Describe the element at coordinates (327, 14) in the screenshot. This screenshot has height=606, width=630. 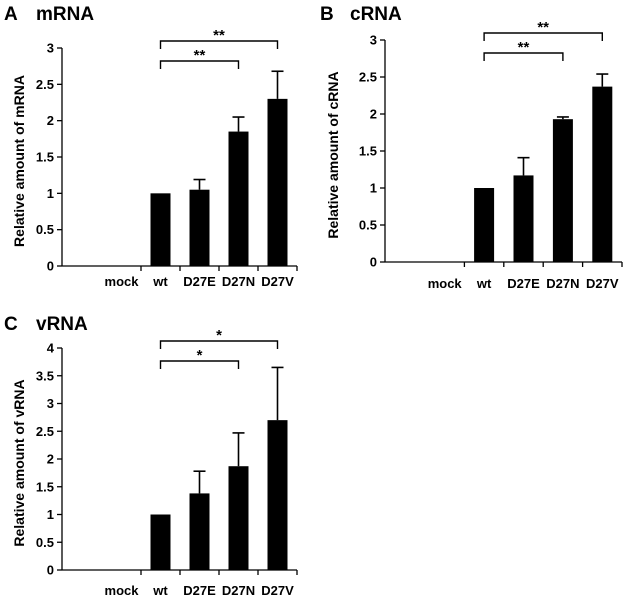
I see `panel-letter: B` at that location.